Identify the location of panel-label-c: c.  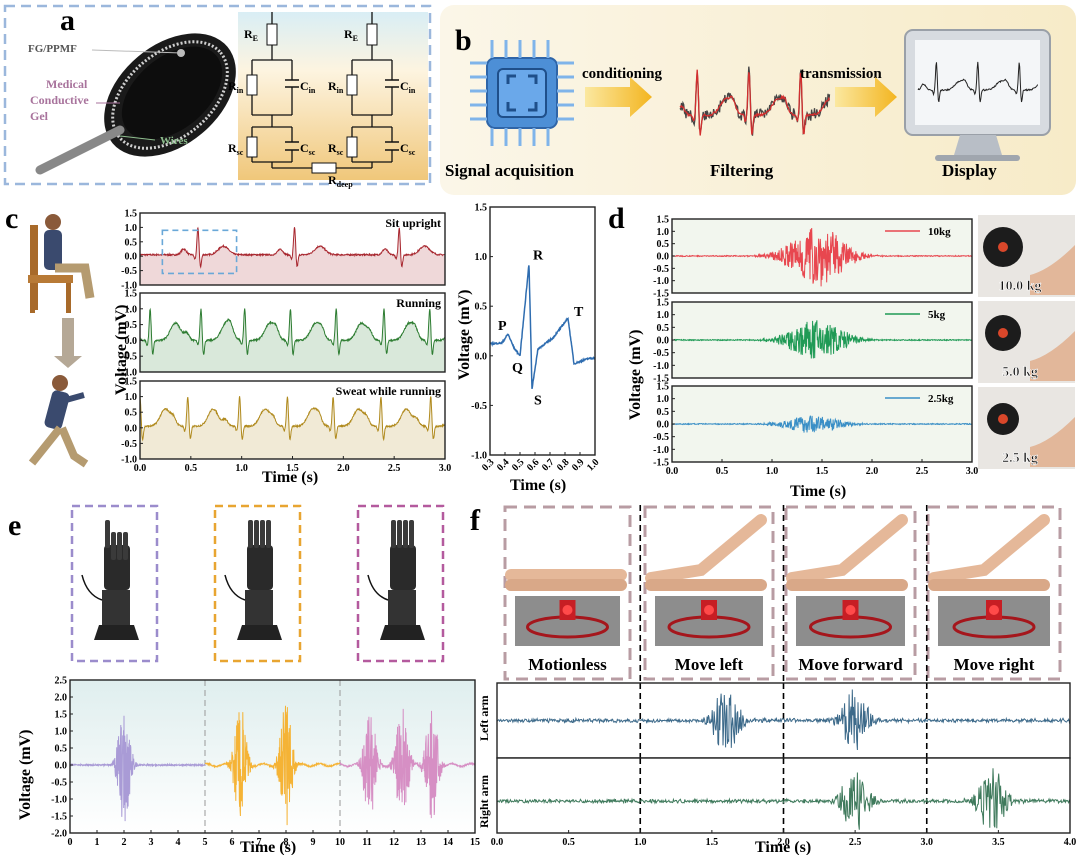
(11, 218).